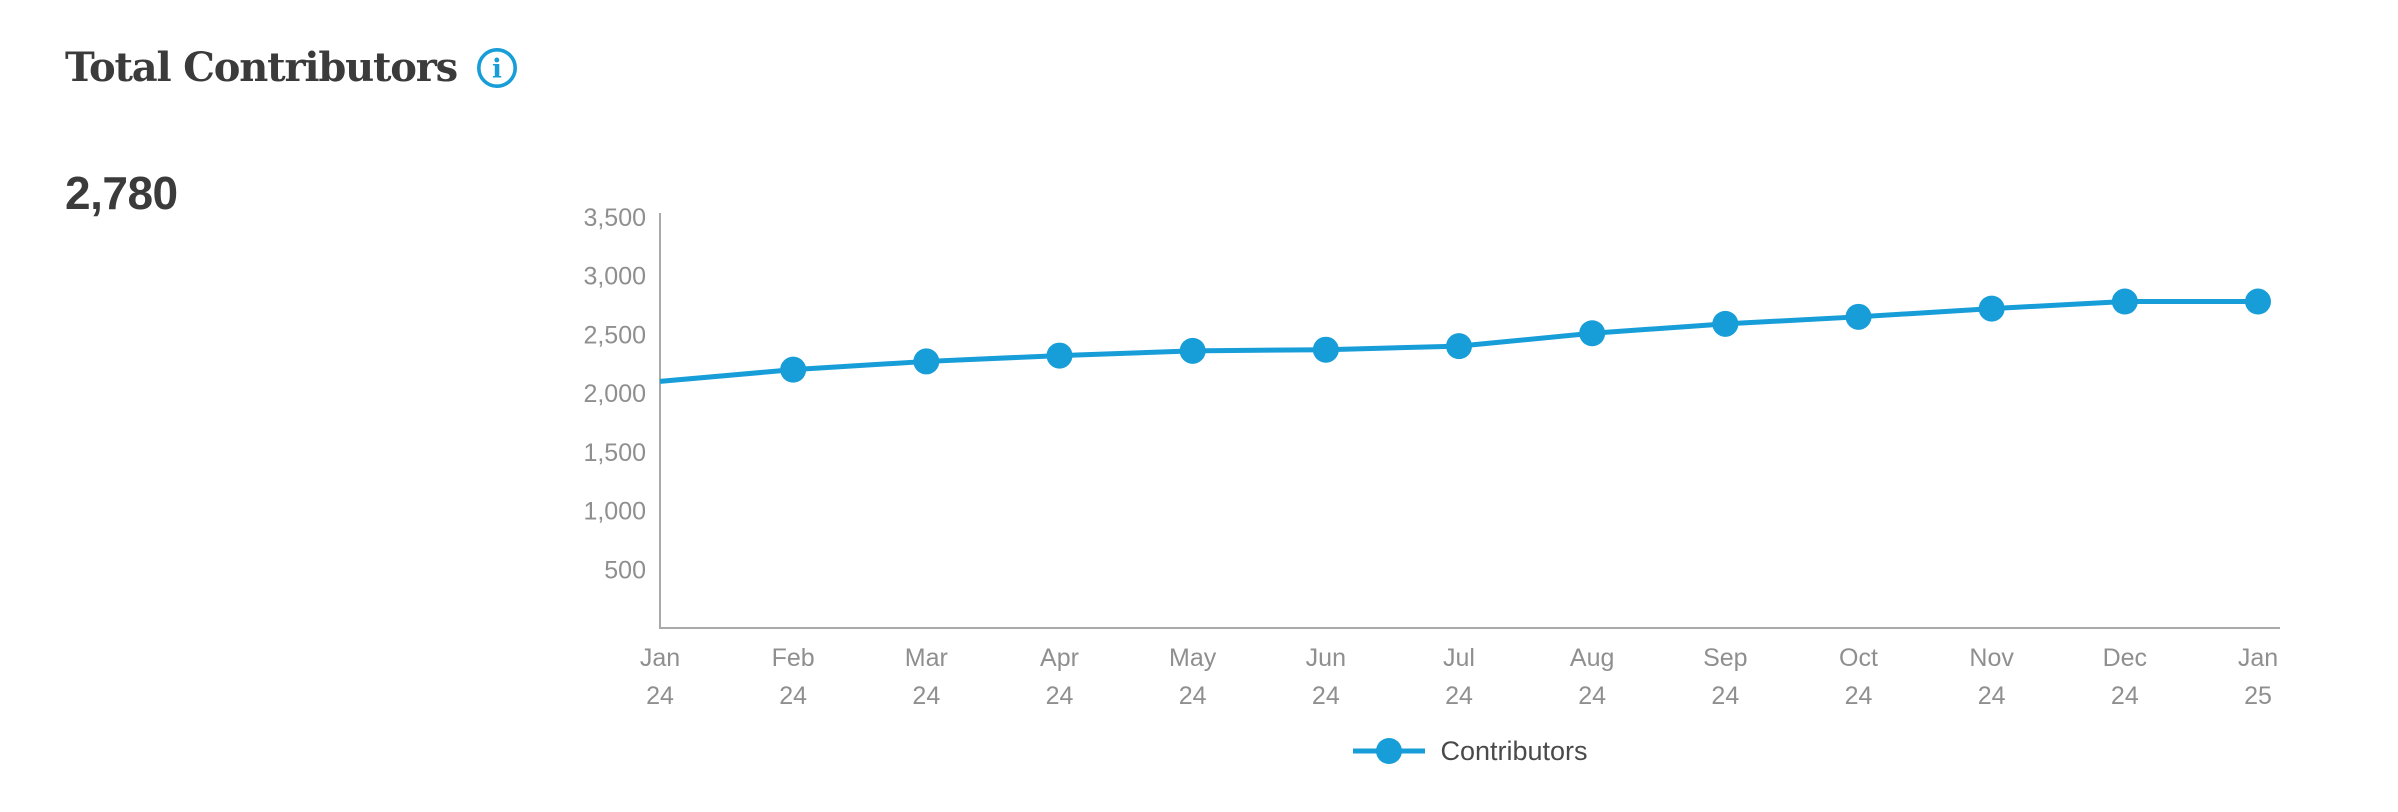 This screenshot has width=2398, height=812. I want to click on x-tick-label: Apr 24, so click(1059, 677).